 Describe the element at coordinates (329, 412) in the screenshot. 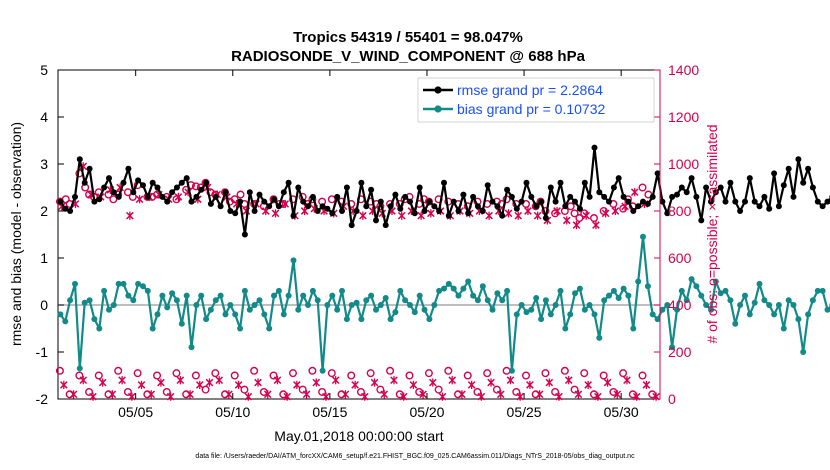

I see `x-tick-label: 05/15` at that location.